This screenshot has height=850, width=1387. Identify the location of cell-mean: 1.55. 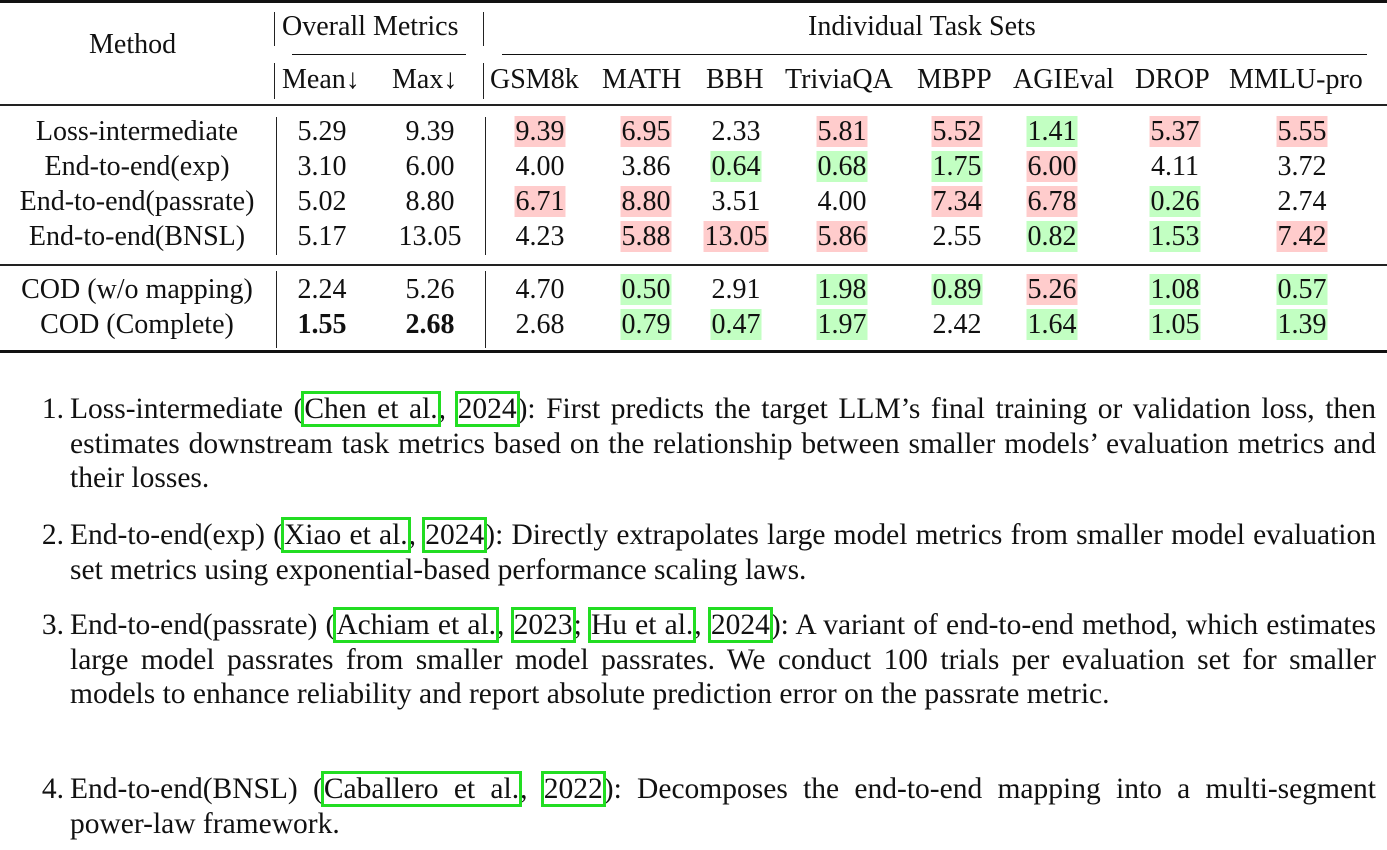
(322, 325).